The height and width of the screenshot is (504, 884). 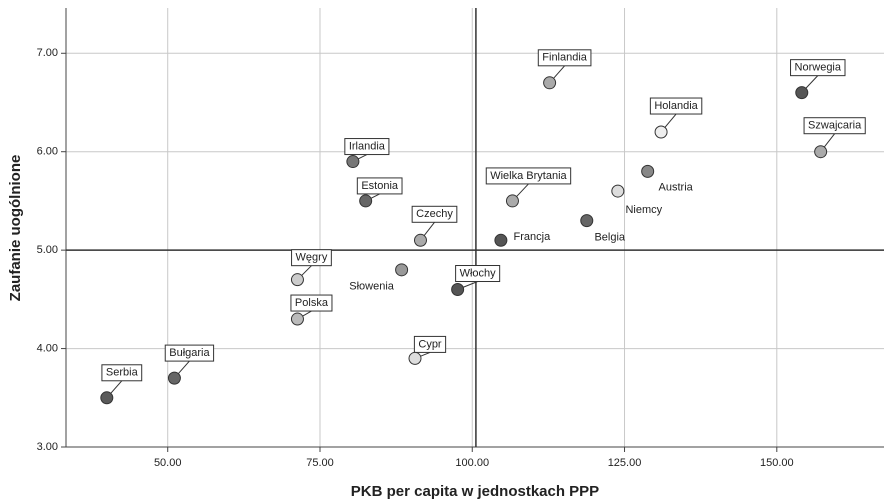 I want to click on point-label: Austria, so click(x=676, y=187).